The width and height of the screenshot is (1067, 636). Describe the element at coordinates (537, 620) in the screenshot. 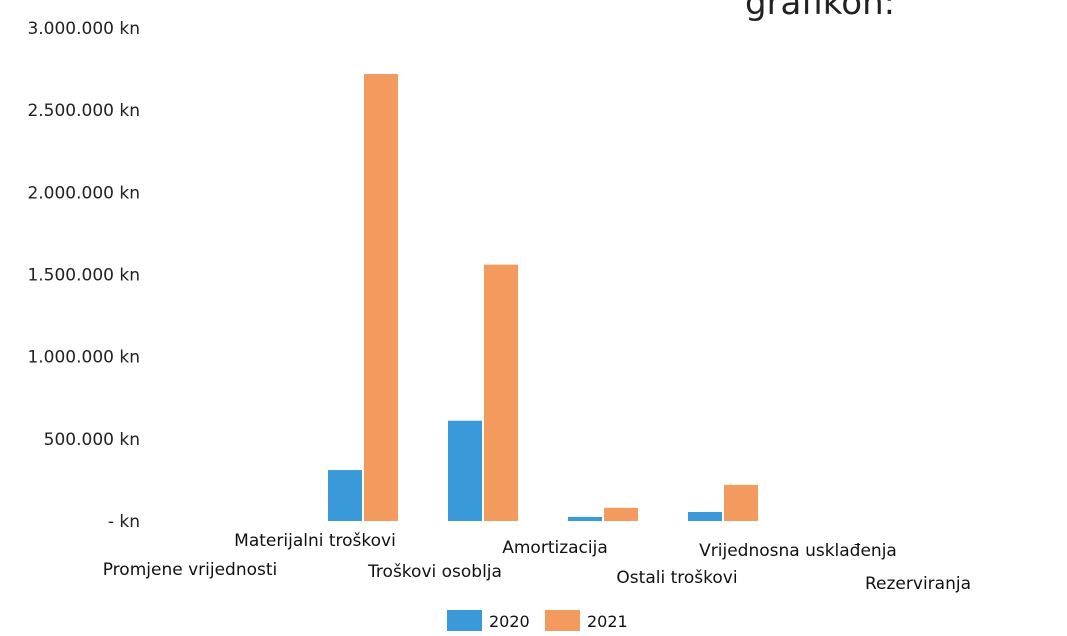

I see `legend: 2020 2021` at that location.